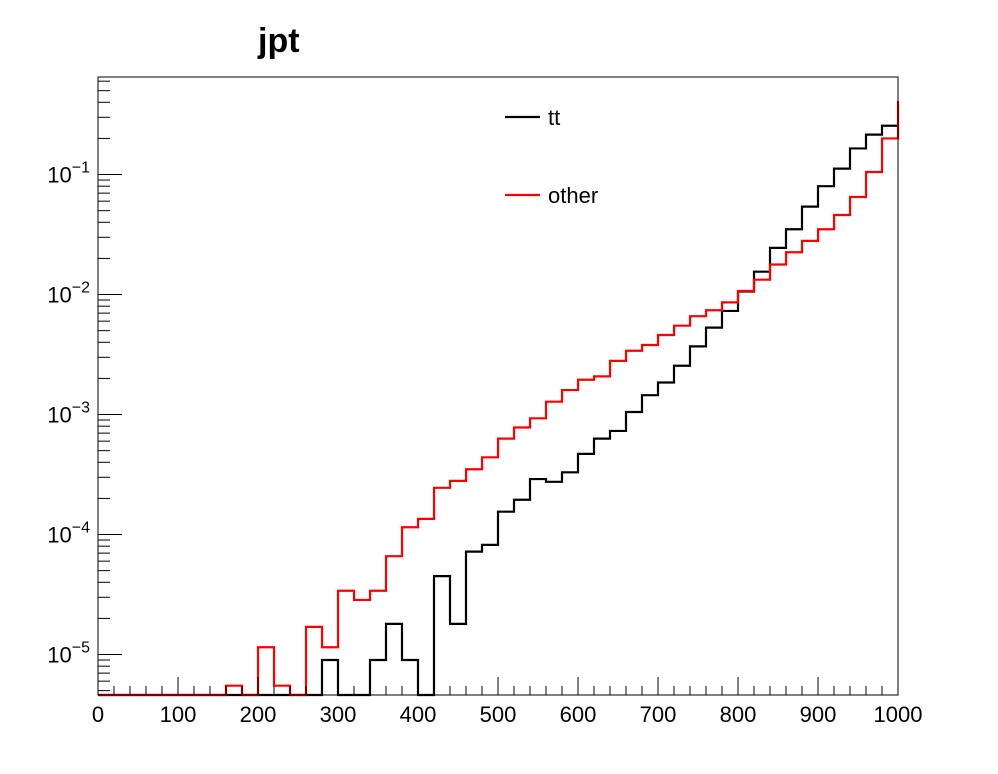  What do you see at coordinates (658, 714) in the screenshot?
I see `x-tick-label: 700` at bounding box center [658, 714].